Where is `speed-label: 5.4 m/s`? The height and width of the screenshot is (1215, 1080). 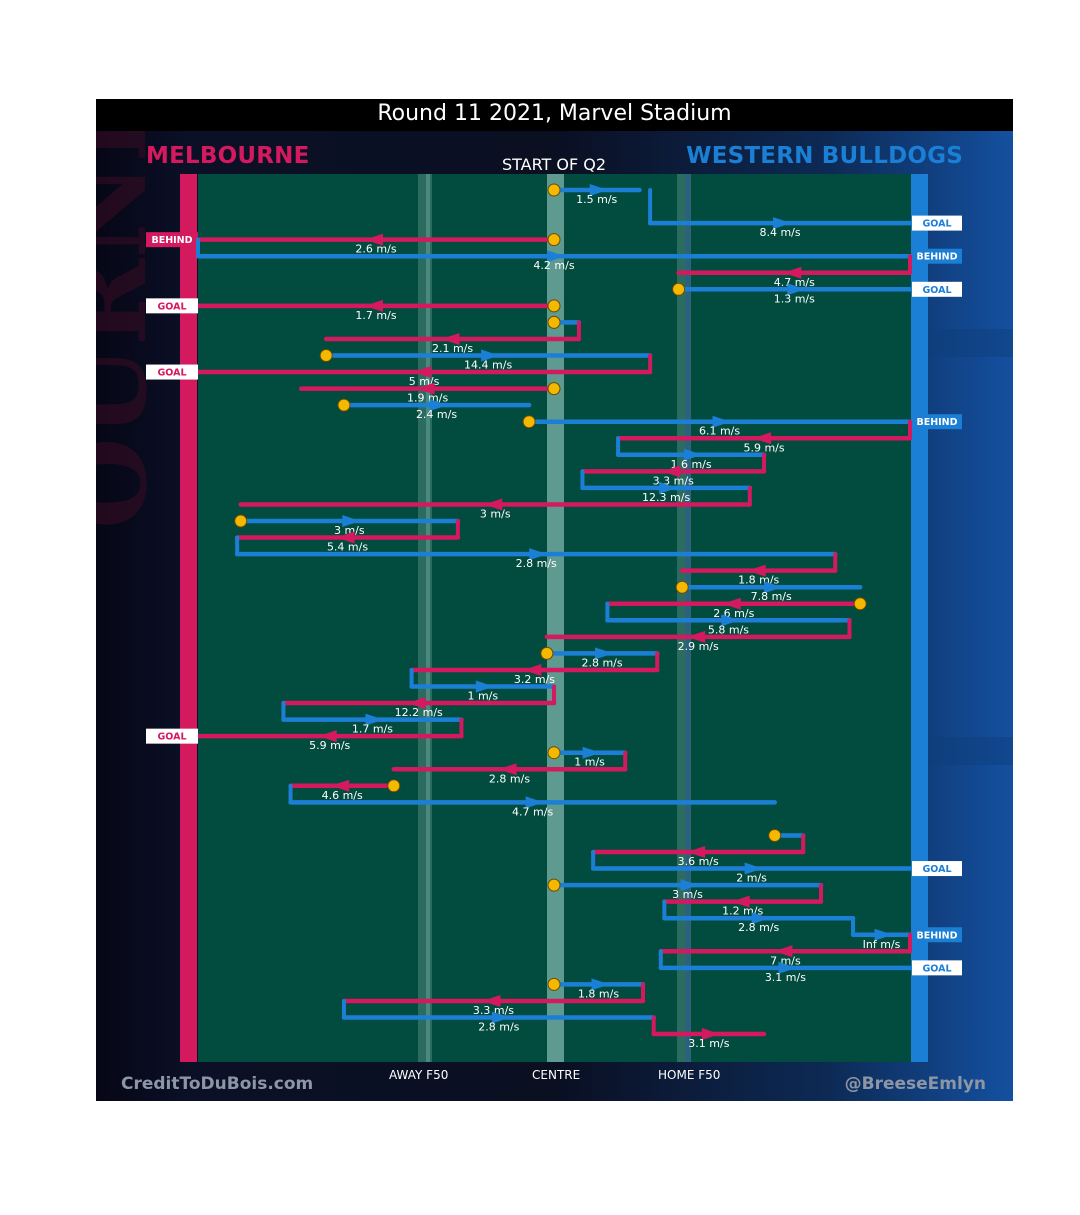 speed-label: 5.4 m/s is located at coordinates (347, 547).